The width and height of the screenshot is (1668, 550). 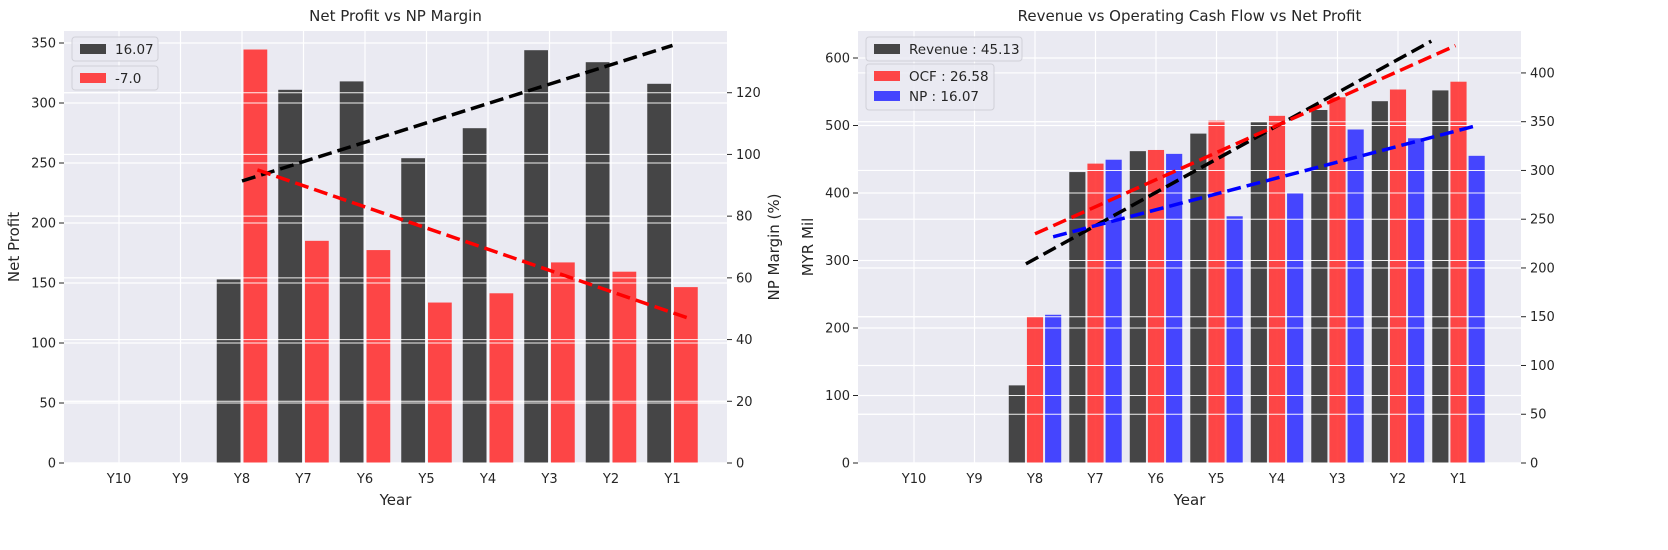 What do you see at coordinates (43, 44) in the screenshot?
I see `y-tick-label: 350` at bounding box center [43, 44].